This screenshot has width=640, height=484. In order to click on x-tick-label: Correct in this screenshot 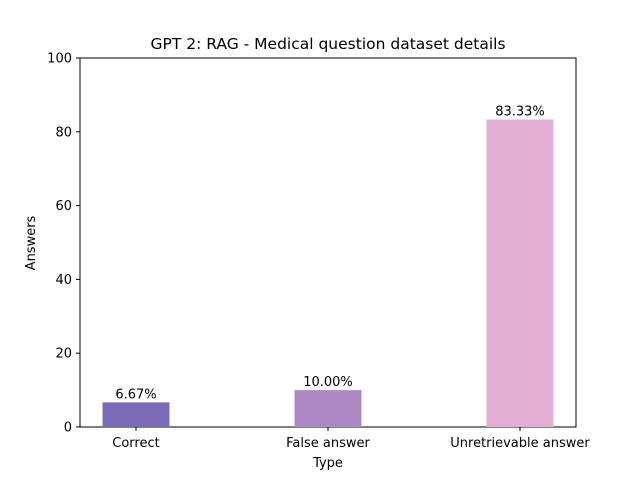, I will do `click(135, 443)`.